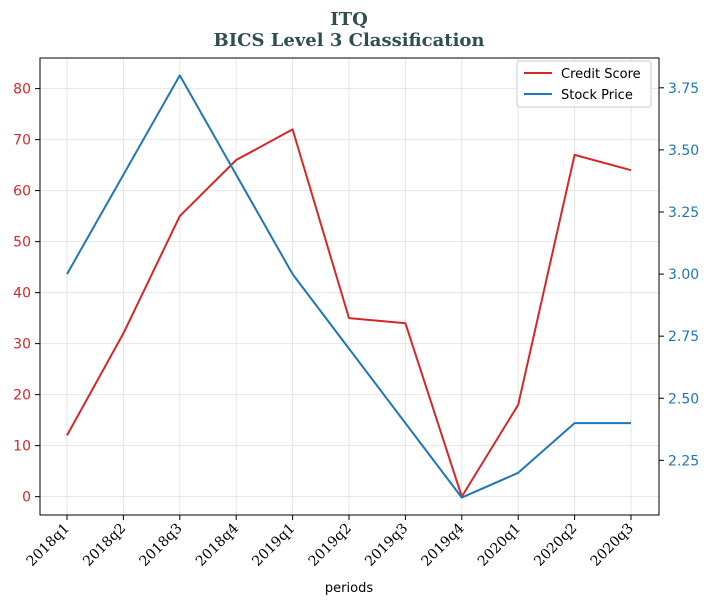  I want to click on y-left-tick-label: 20, so click(22, 396).